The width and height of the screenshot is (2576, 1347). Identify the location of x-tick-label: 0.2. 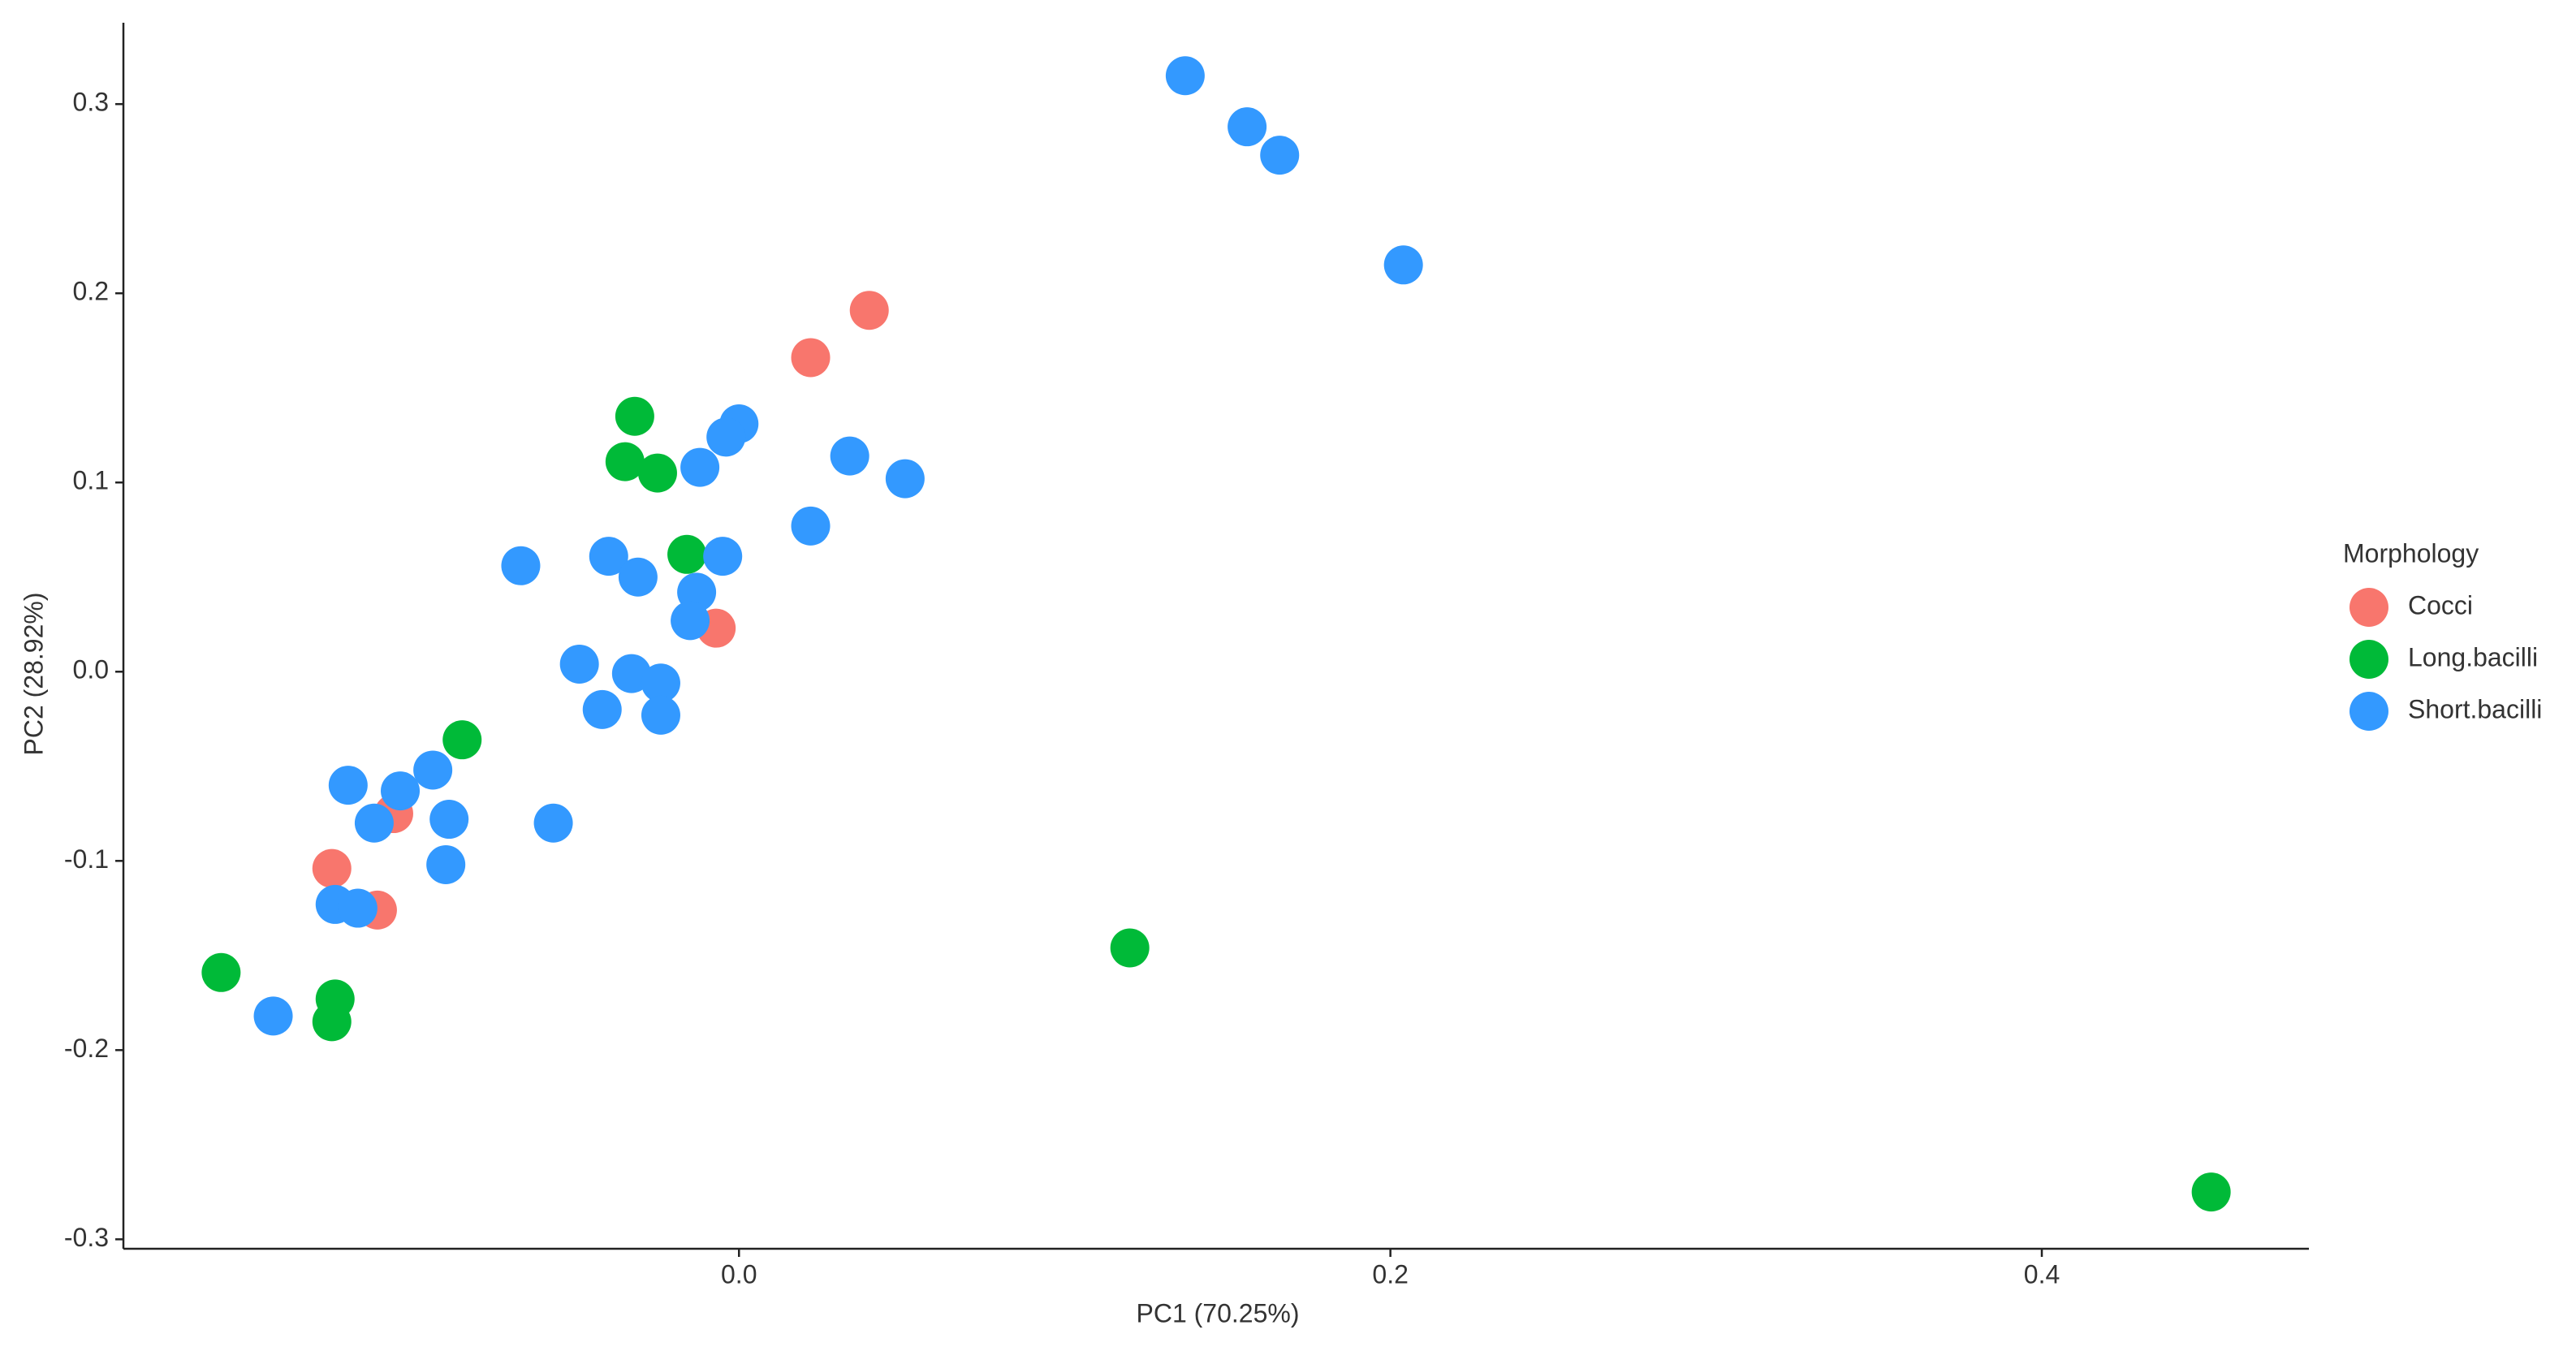
(1390, 1274).